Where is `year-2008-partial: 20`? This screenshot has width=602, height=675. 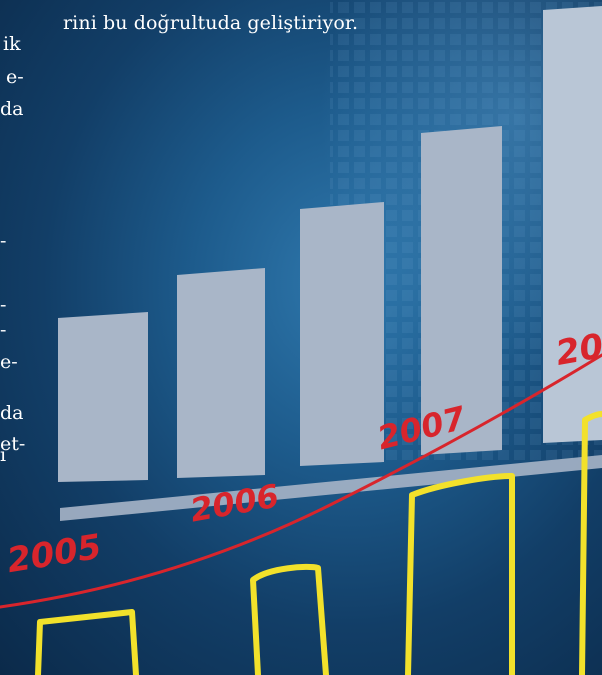
year-2008-partial: 20 is located at coordinates (577, 350).